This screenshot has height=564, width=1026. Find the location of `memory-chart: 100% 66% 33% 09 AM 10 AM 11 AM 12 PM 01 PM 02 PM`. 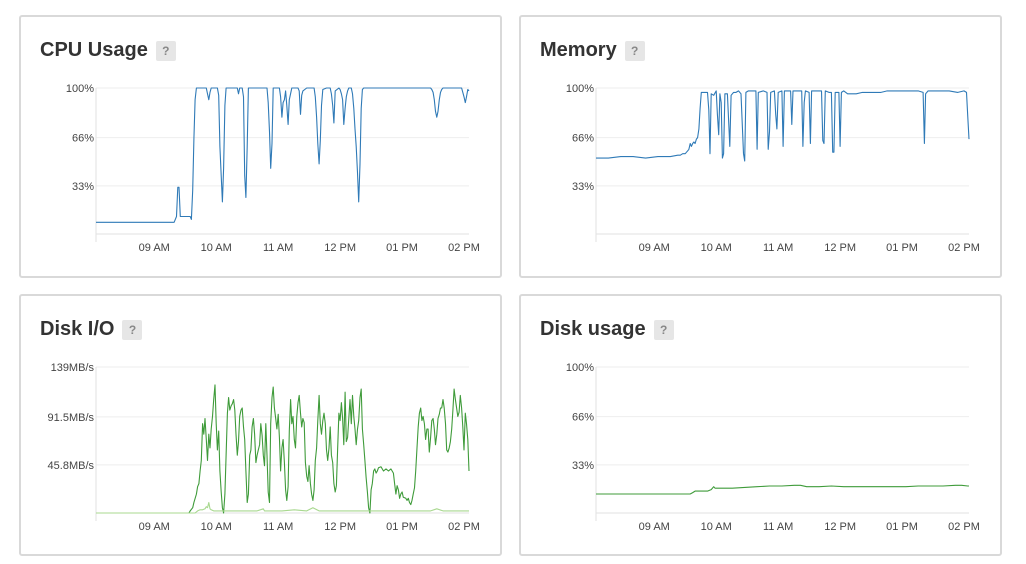

memory-chart: 100% 66% 33% 09 AM 10 AM 11 AM 12 PM 01 PM 02 PM is located at coordinates (773, 168).